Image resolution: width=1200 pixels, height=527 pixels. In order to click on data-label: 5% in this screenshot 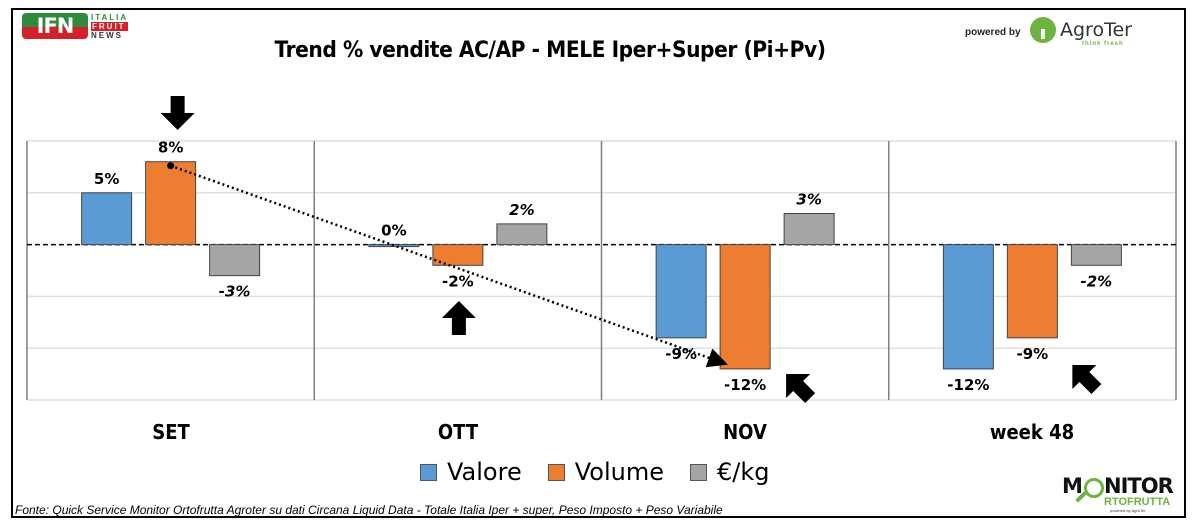, I will do `click(106, 179)`.